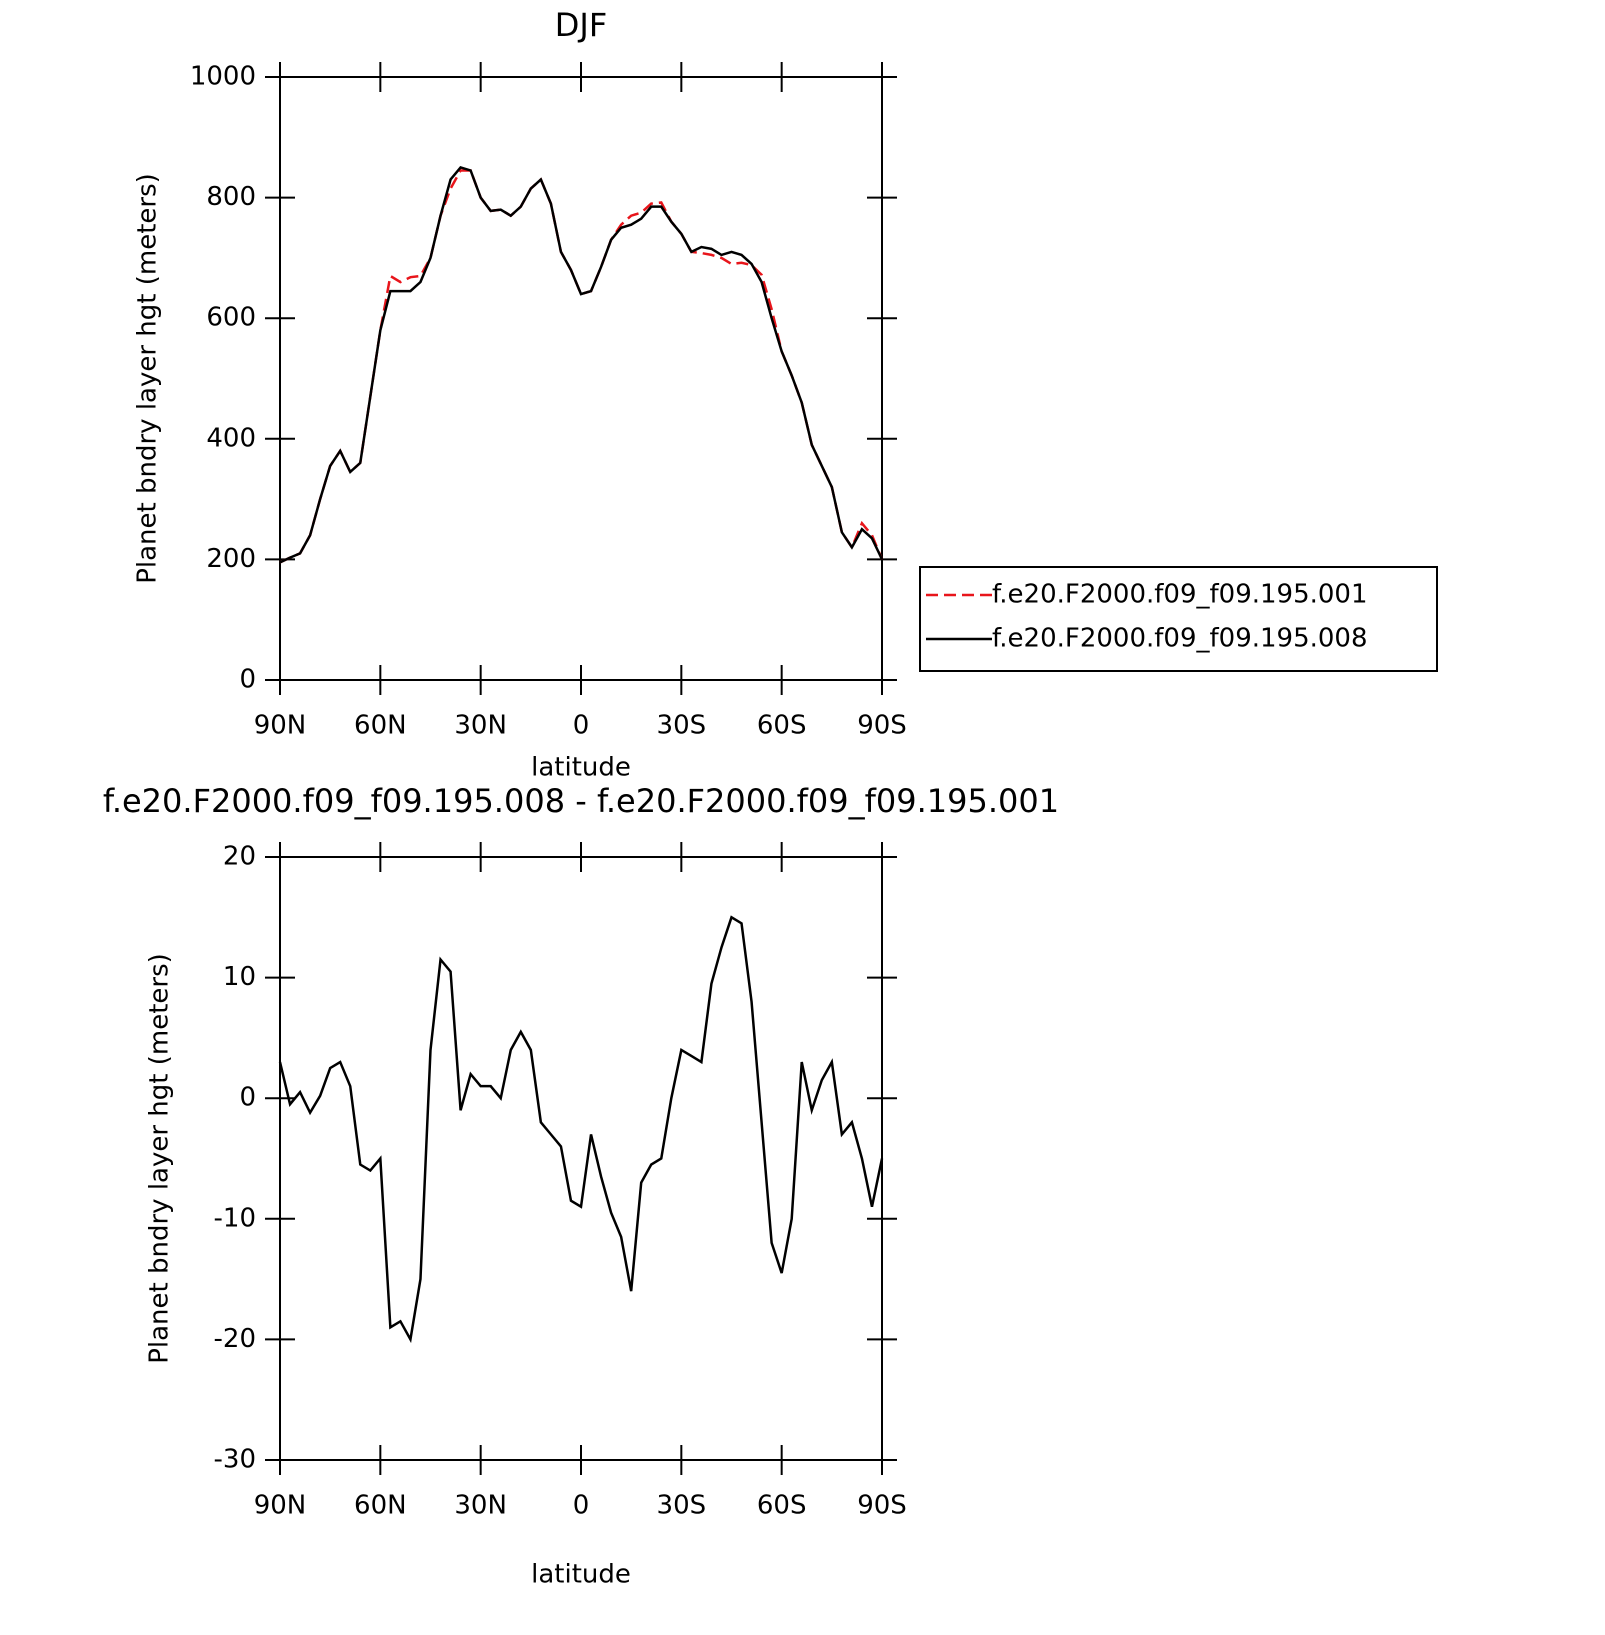  I want to click on y-tick-label: 800, so click(231, 197).